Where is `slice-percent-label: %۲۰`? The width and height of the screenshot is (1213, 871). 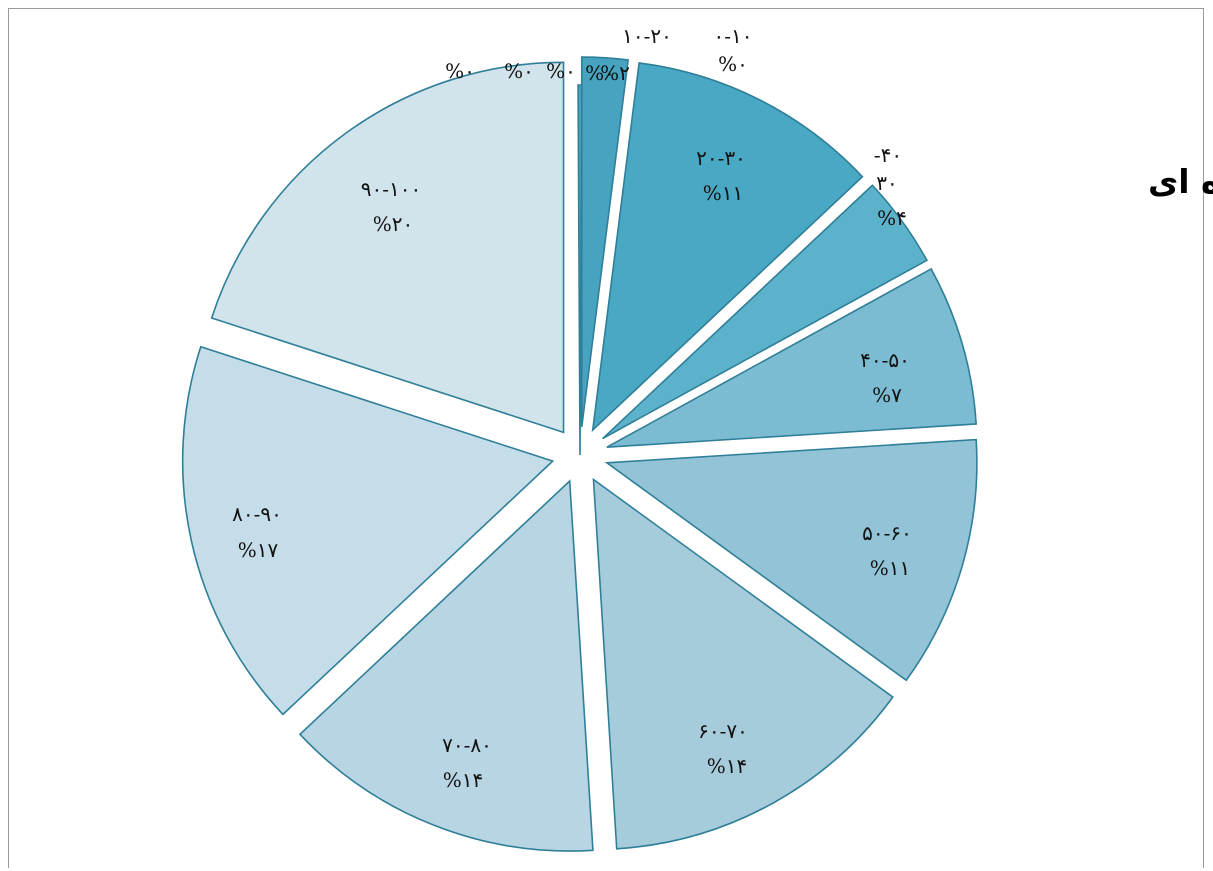 slice-percent-label: %۲۰ is located at coordinates (393, 224).